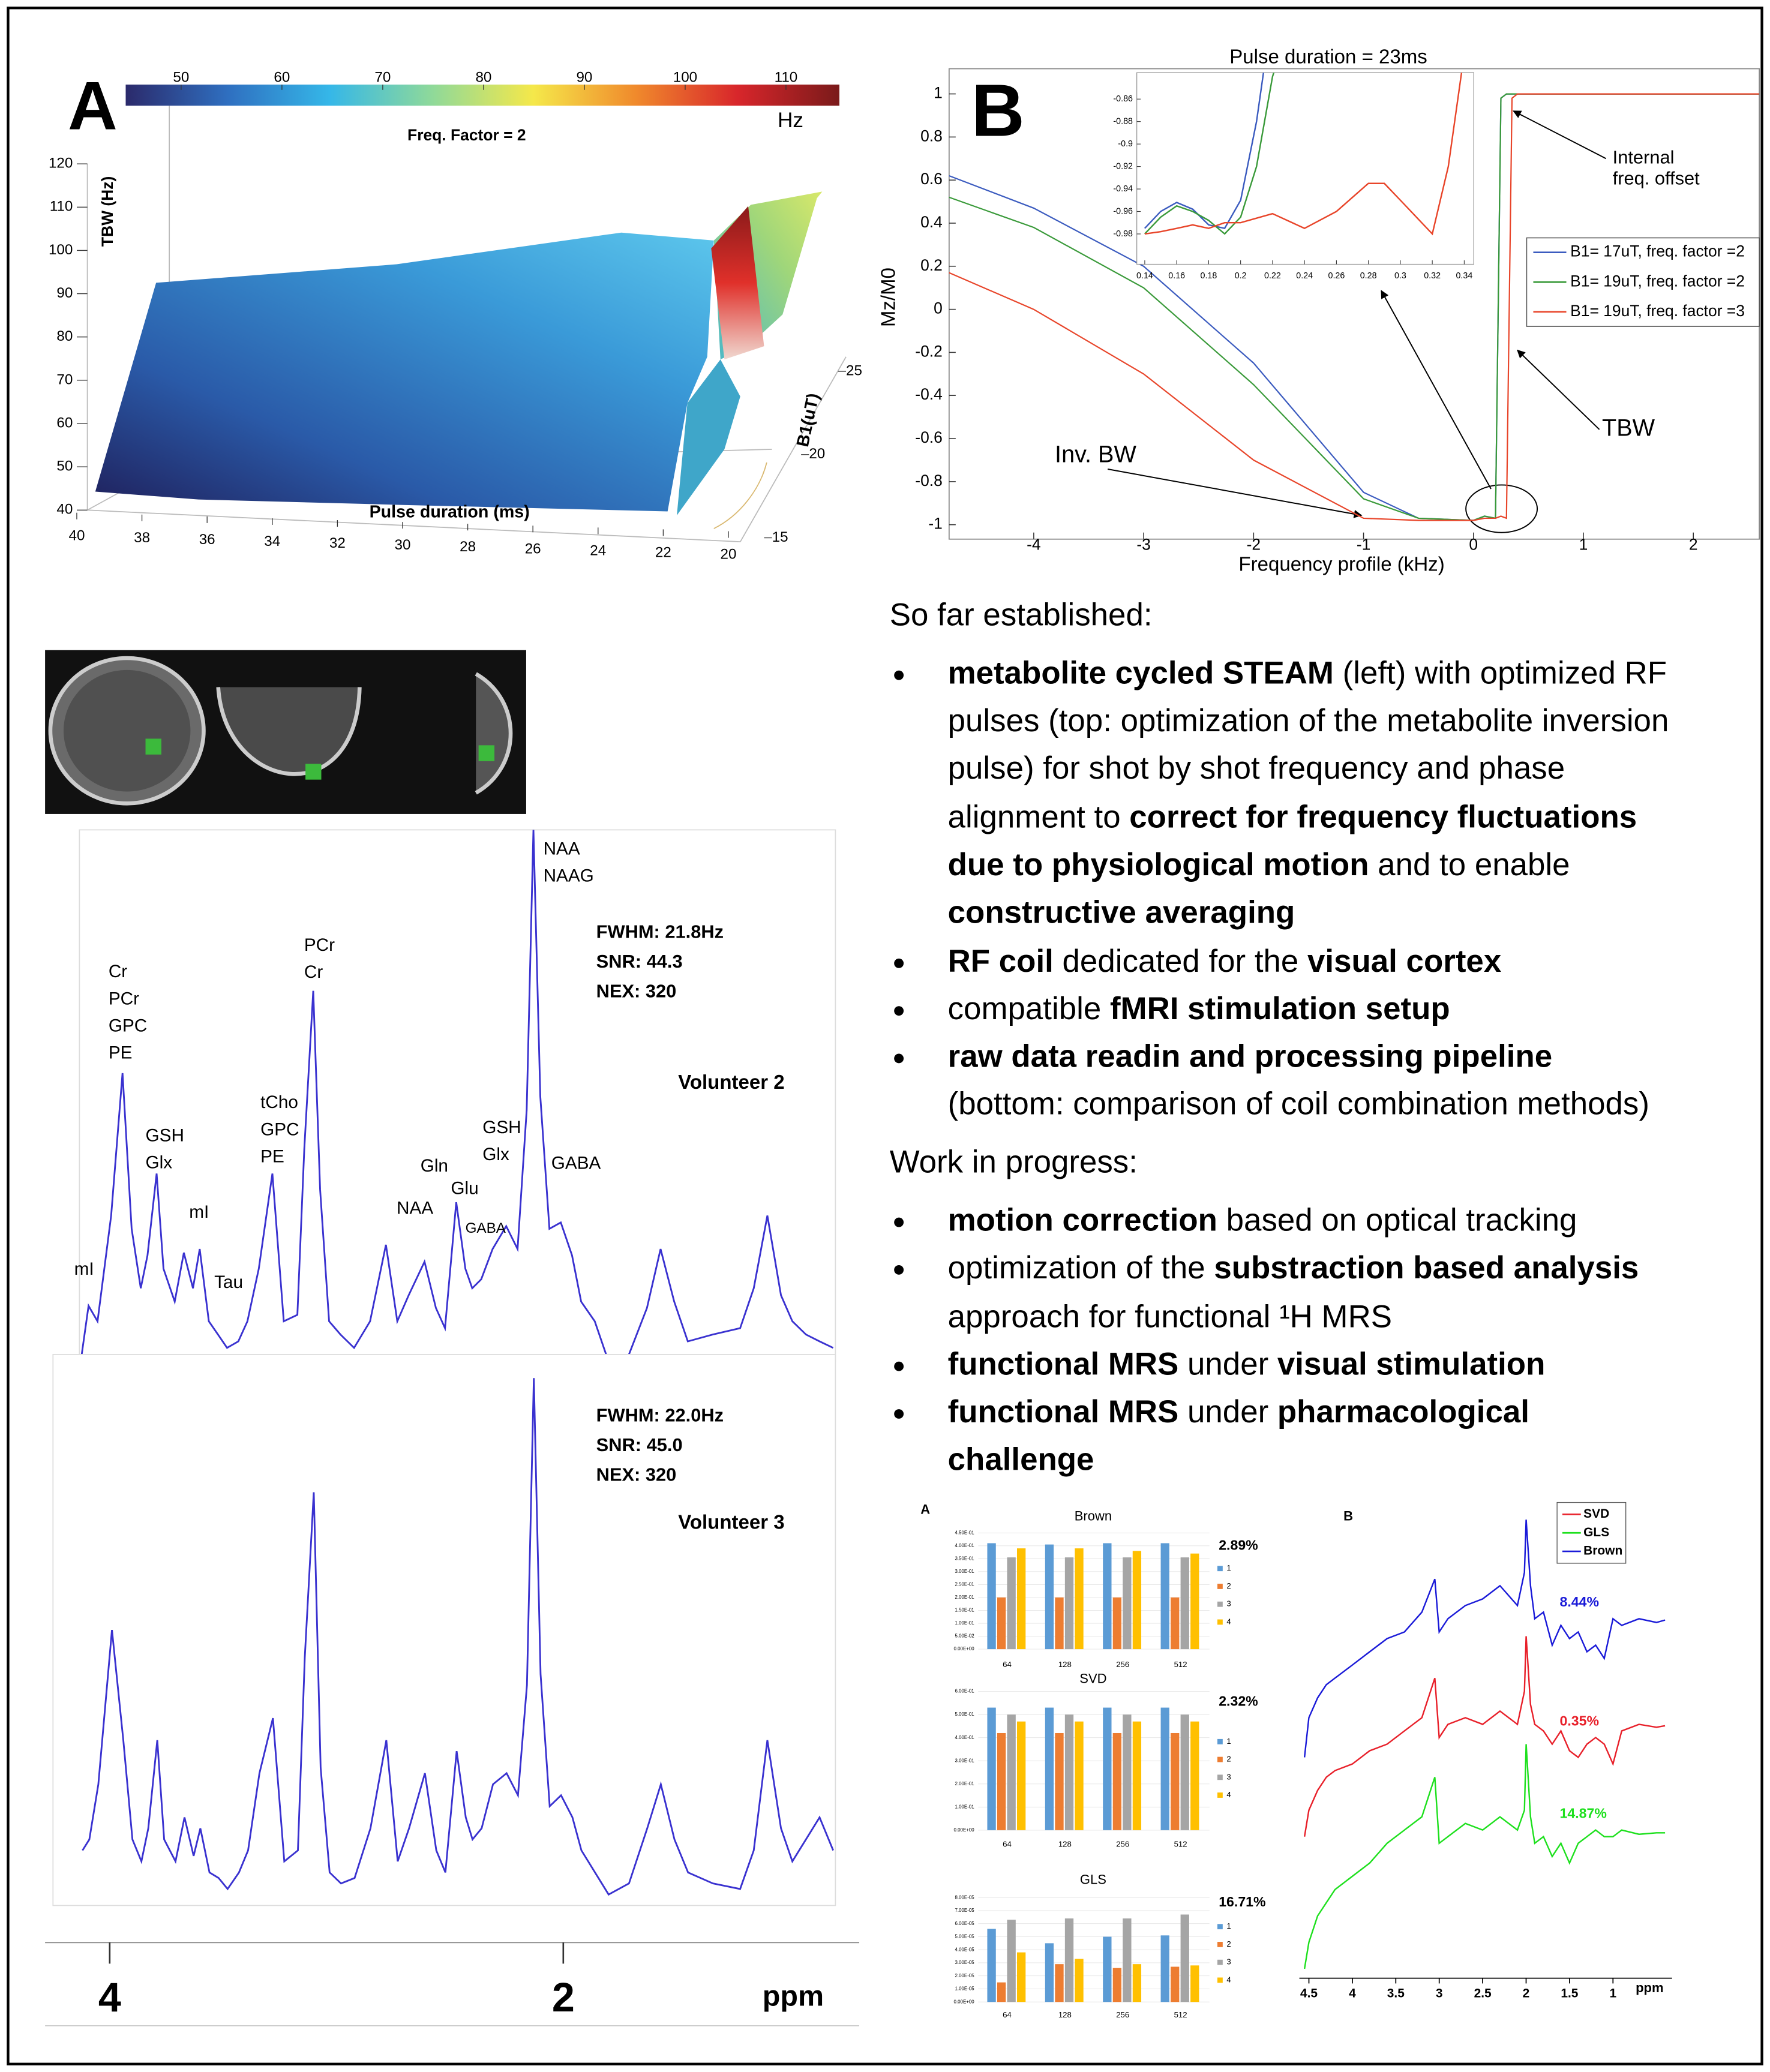 This screenshot has width=1770, height=2072. What do you see at coordinates (1227, 1412) in the screenshot?
I see `text-run: under` at bounding box center [1227, 1412].